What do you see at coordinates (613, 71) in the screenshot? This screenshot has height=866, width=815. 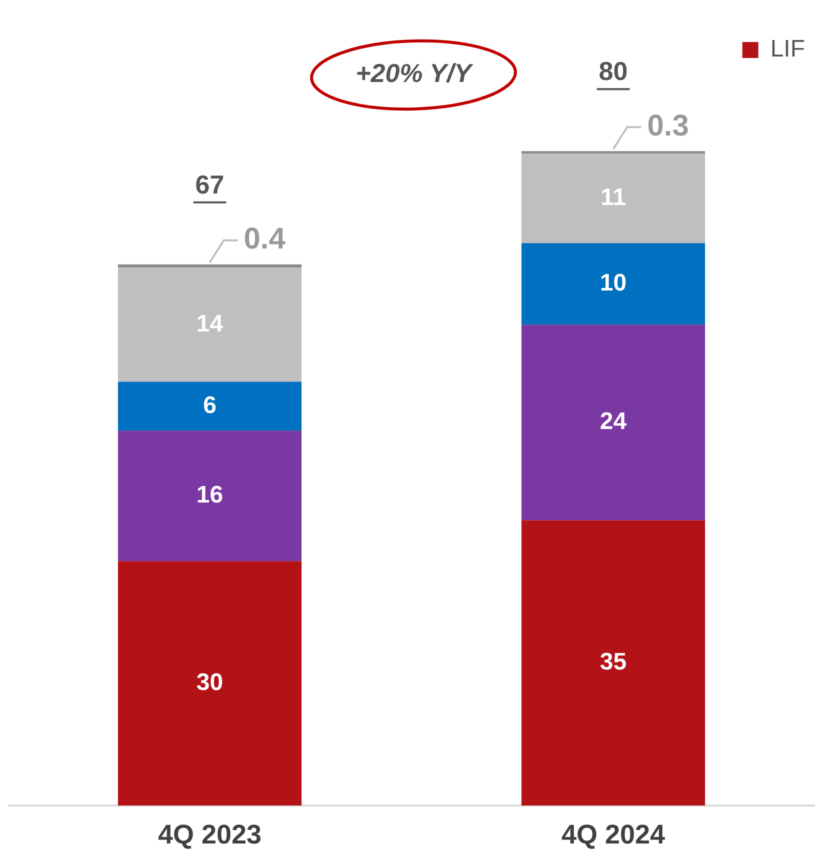 I see `total-label: 80` at bounding box center [613, 71].